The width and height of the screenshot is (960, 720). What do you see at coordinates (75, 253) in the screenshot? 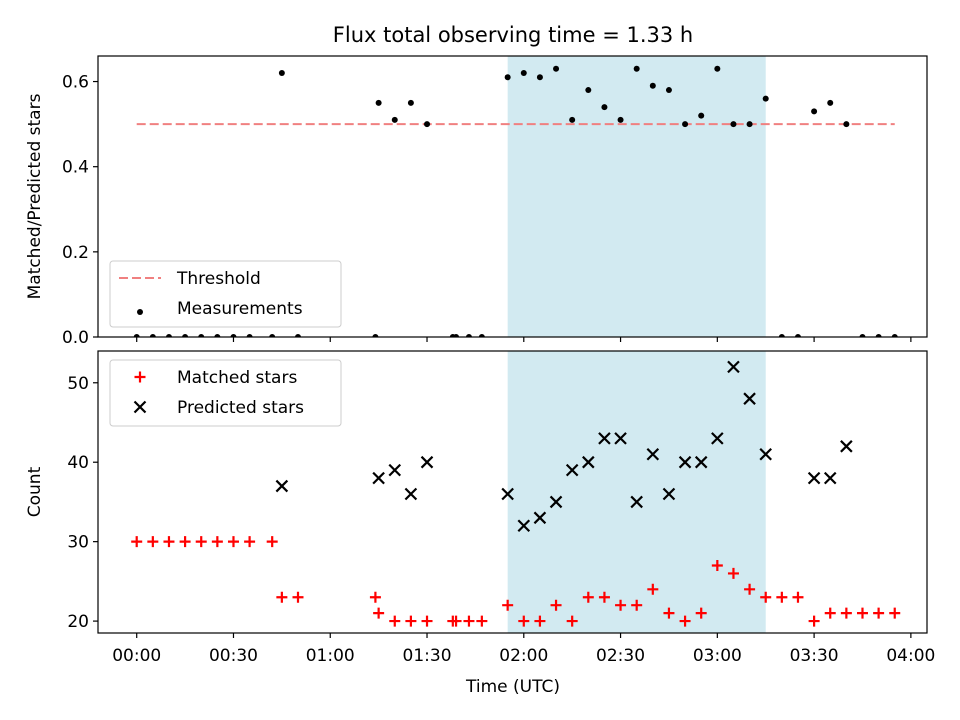
I see `y-tick-label-top-1: 0.2` at bounding box center [75, 253].